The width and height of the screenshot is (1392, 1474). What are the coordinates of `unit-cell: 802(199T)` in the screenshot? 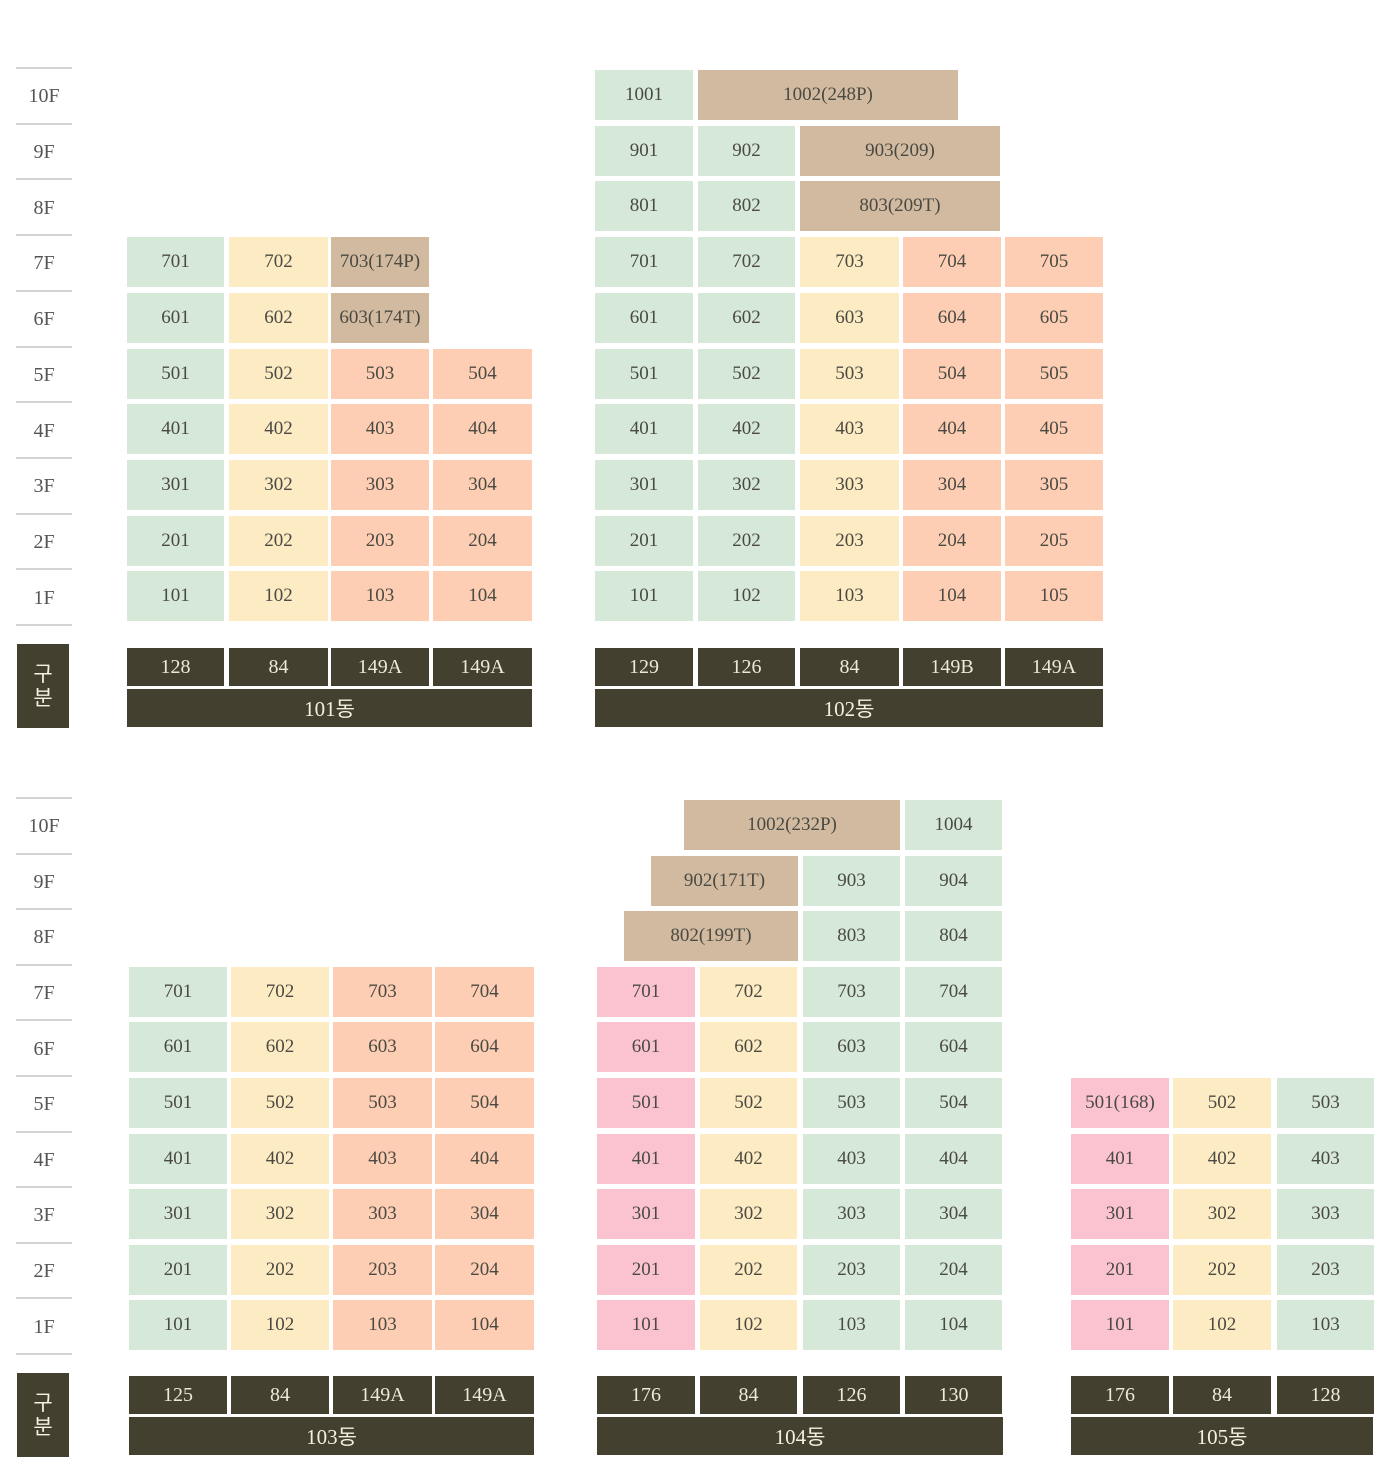 It's located at (711, 936).